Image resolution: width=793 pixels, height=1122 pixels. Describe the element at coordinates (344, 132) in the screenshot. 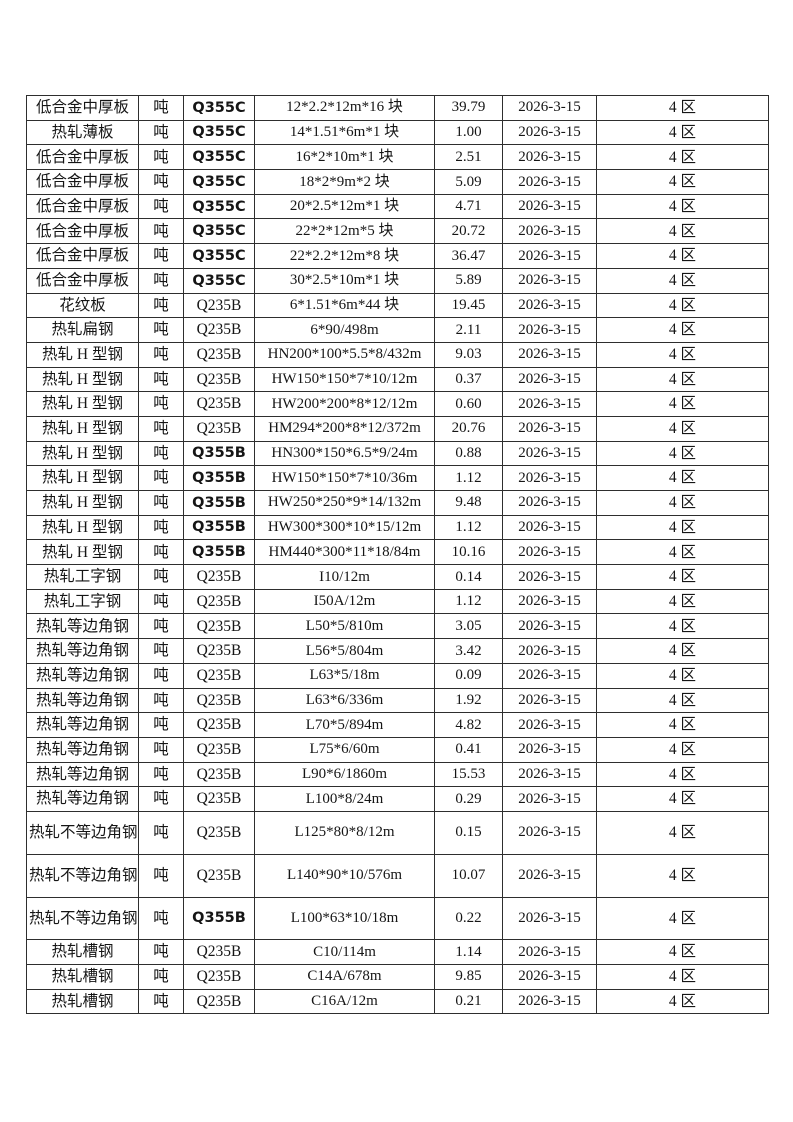

I see `cell-spec: 14*1.51*6m*1 块` at that location.